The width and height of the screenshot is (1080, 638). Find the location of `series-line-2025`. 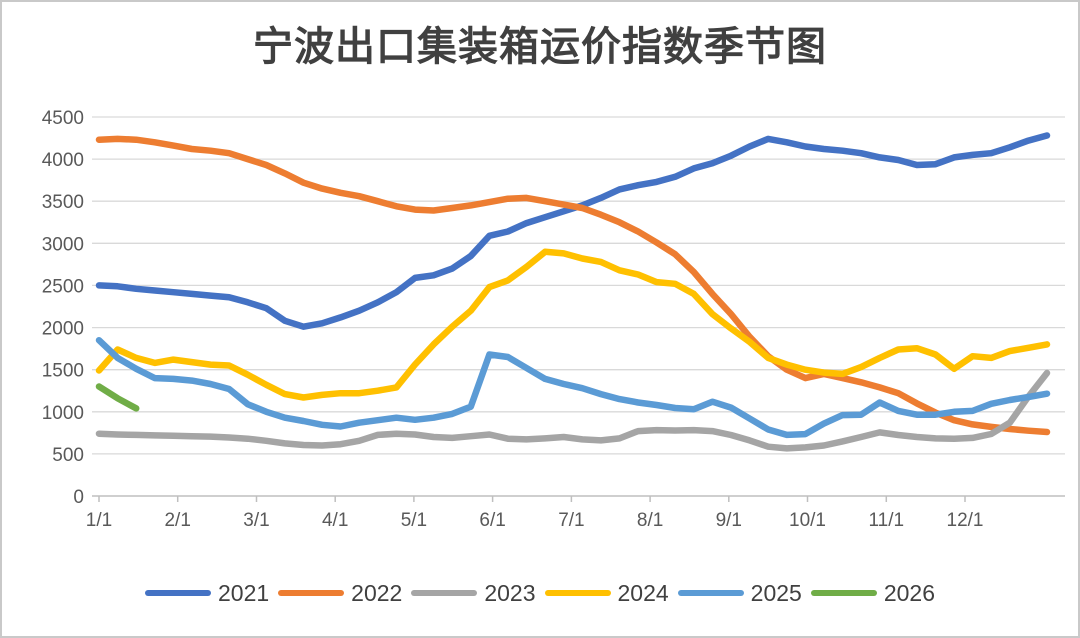

series-line-2025 is located at coordinates (573, 387).